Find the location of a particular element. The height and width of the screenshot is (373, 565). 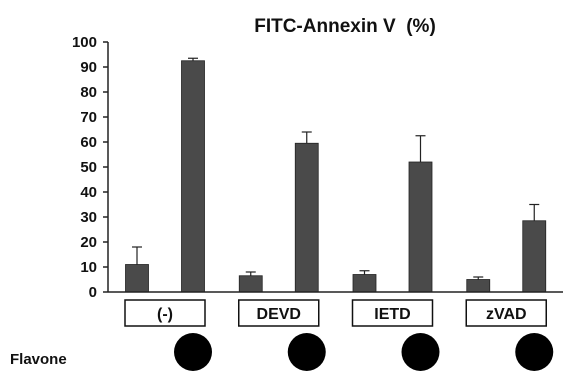

category-label: DEVD is located at coordinates (279, 314).